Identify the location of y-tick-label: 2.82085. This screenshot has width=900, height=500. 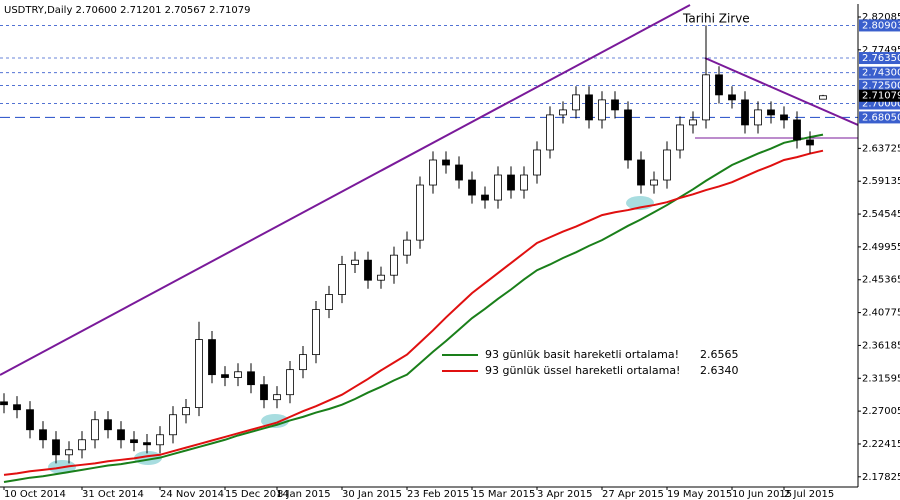
(881, 17).